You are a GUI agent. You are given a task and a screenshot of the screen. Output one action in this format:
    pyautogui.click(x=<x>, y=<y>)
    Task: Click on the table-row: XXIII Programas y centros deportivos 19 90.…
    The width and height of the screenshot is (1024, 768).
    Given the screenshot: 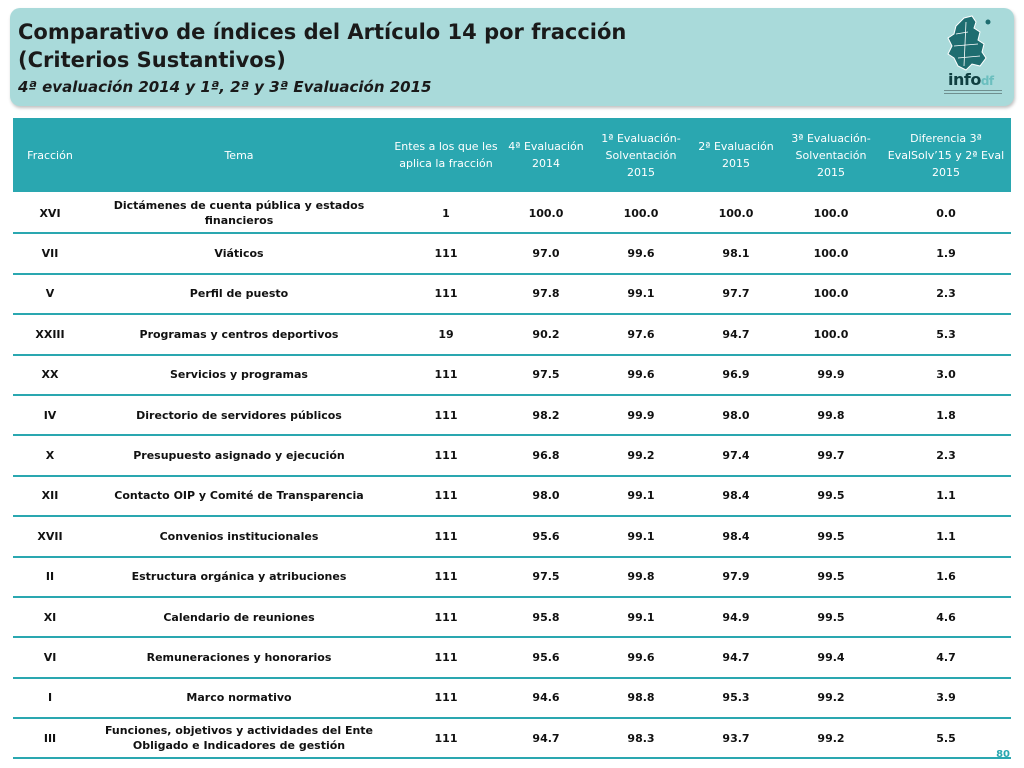 What is the action you would take?
    pyautogui.click(x=512, y=335)
    